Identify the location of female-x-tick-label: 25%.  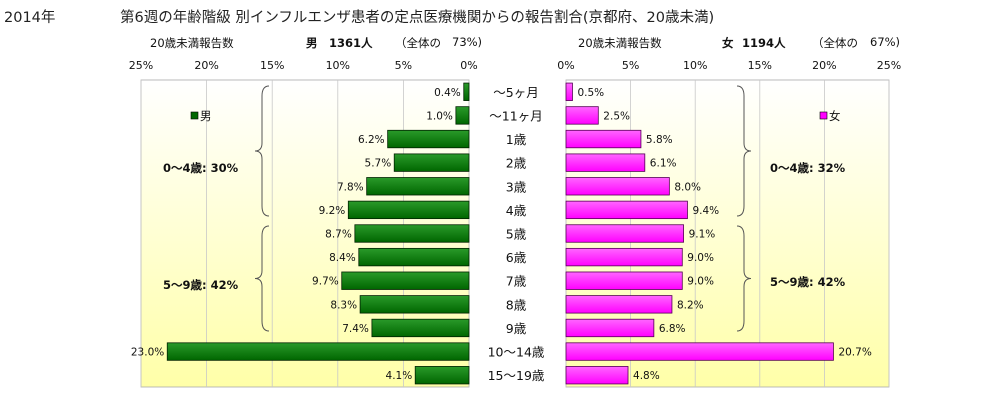
(889, 65).